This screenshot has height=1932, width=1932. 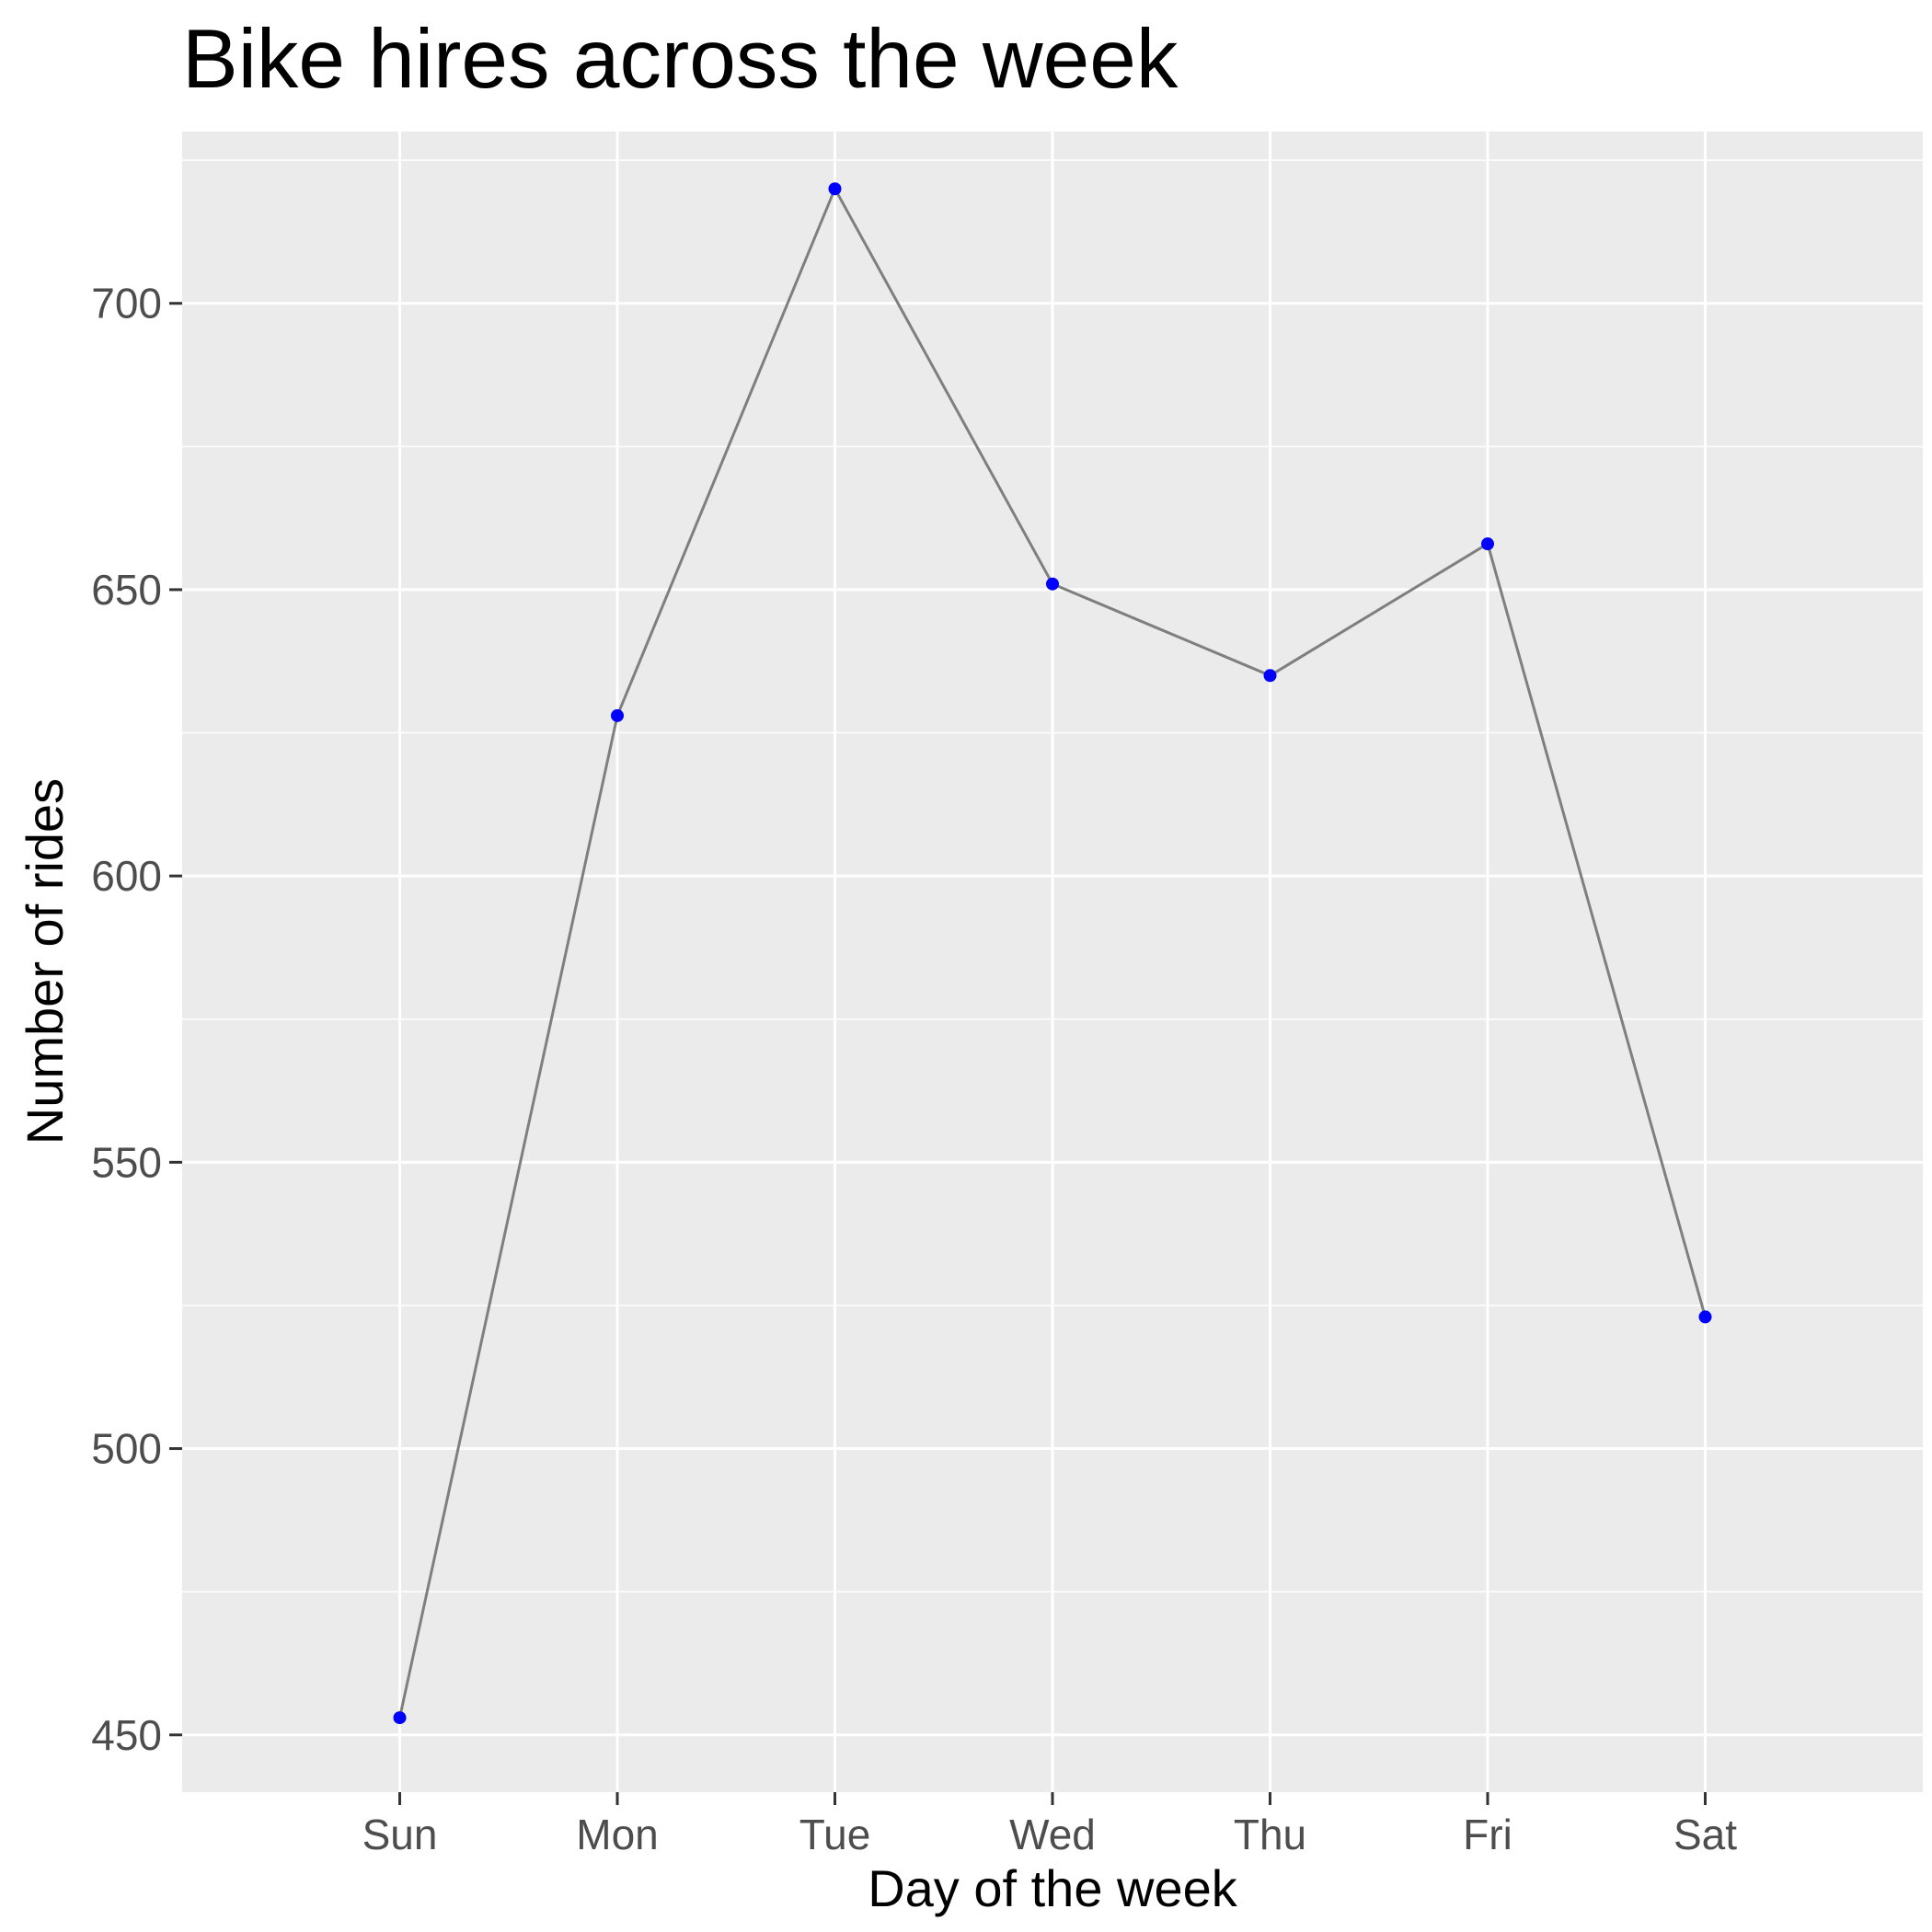 I want to click on chart-title: Bike hires across the week, so click(x=680, y=59).